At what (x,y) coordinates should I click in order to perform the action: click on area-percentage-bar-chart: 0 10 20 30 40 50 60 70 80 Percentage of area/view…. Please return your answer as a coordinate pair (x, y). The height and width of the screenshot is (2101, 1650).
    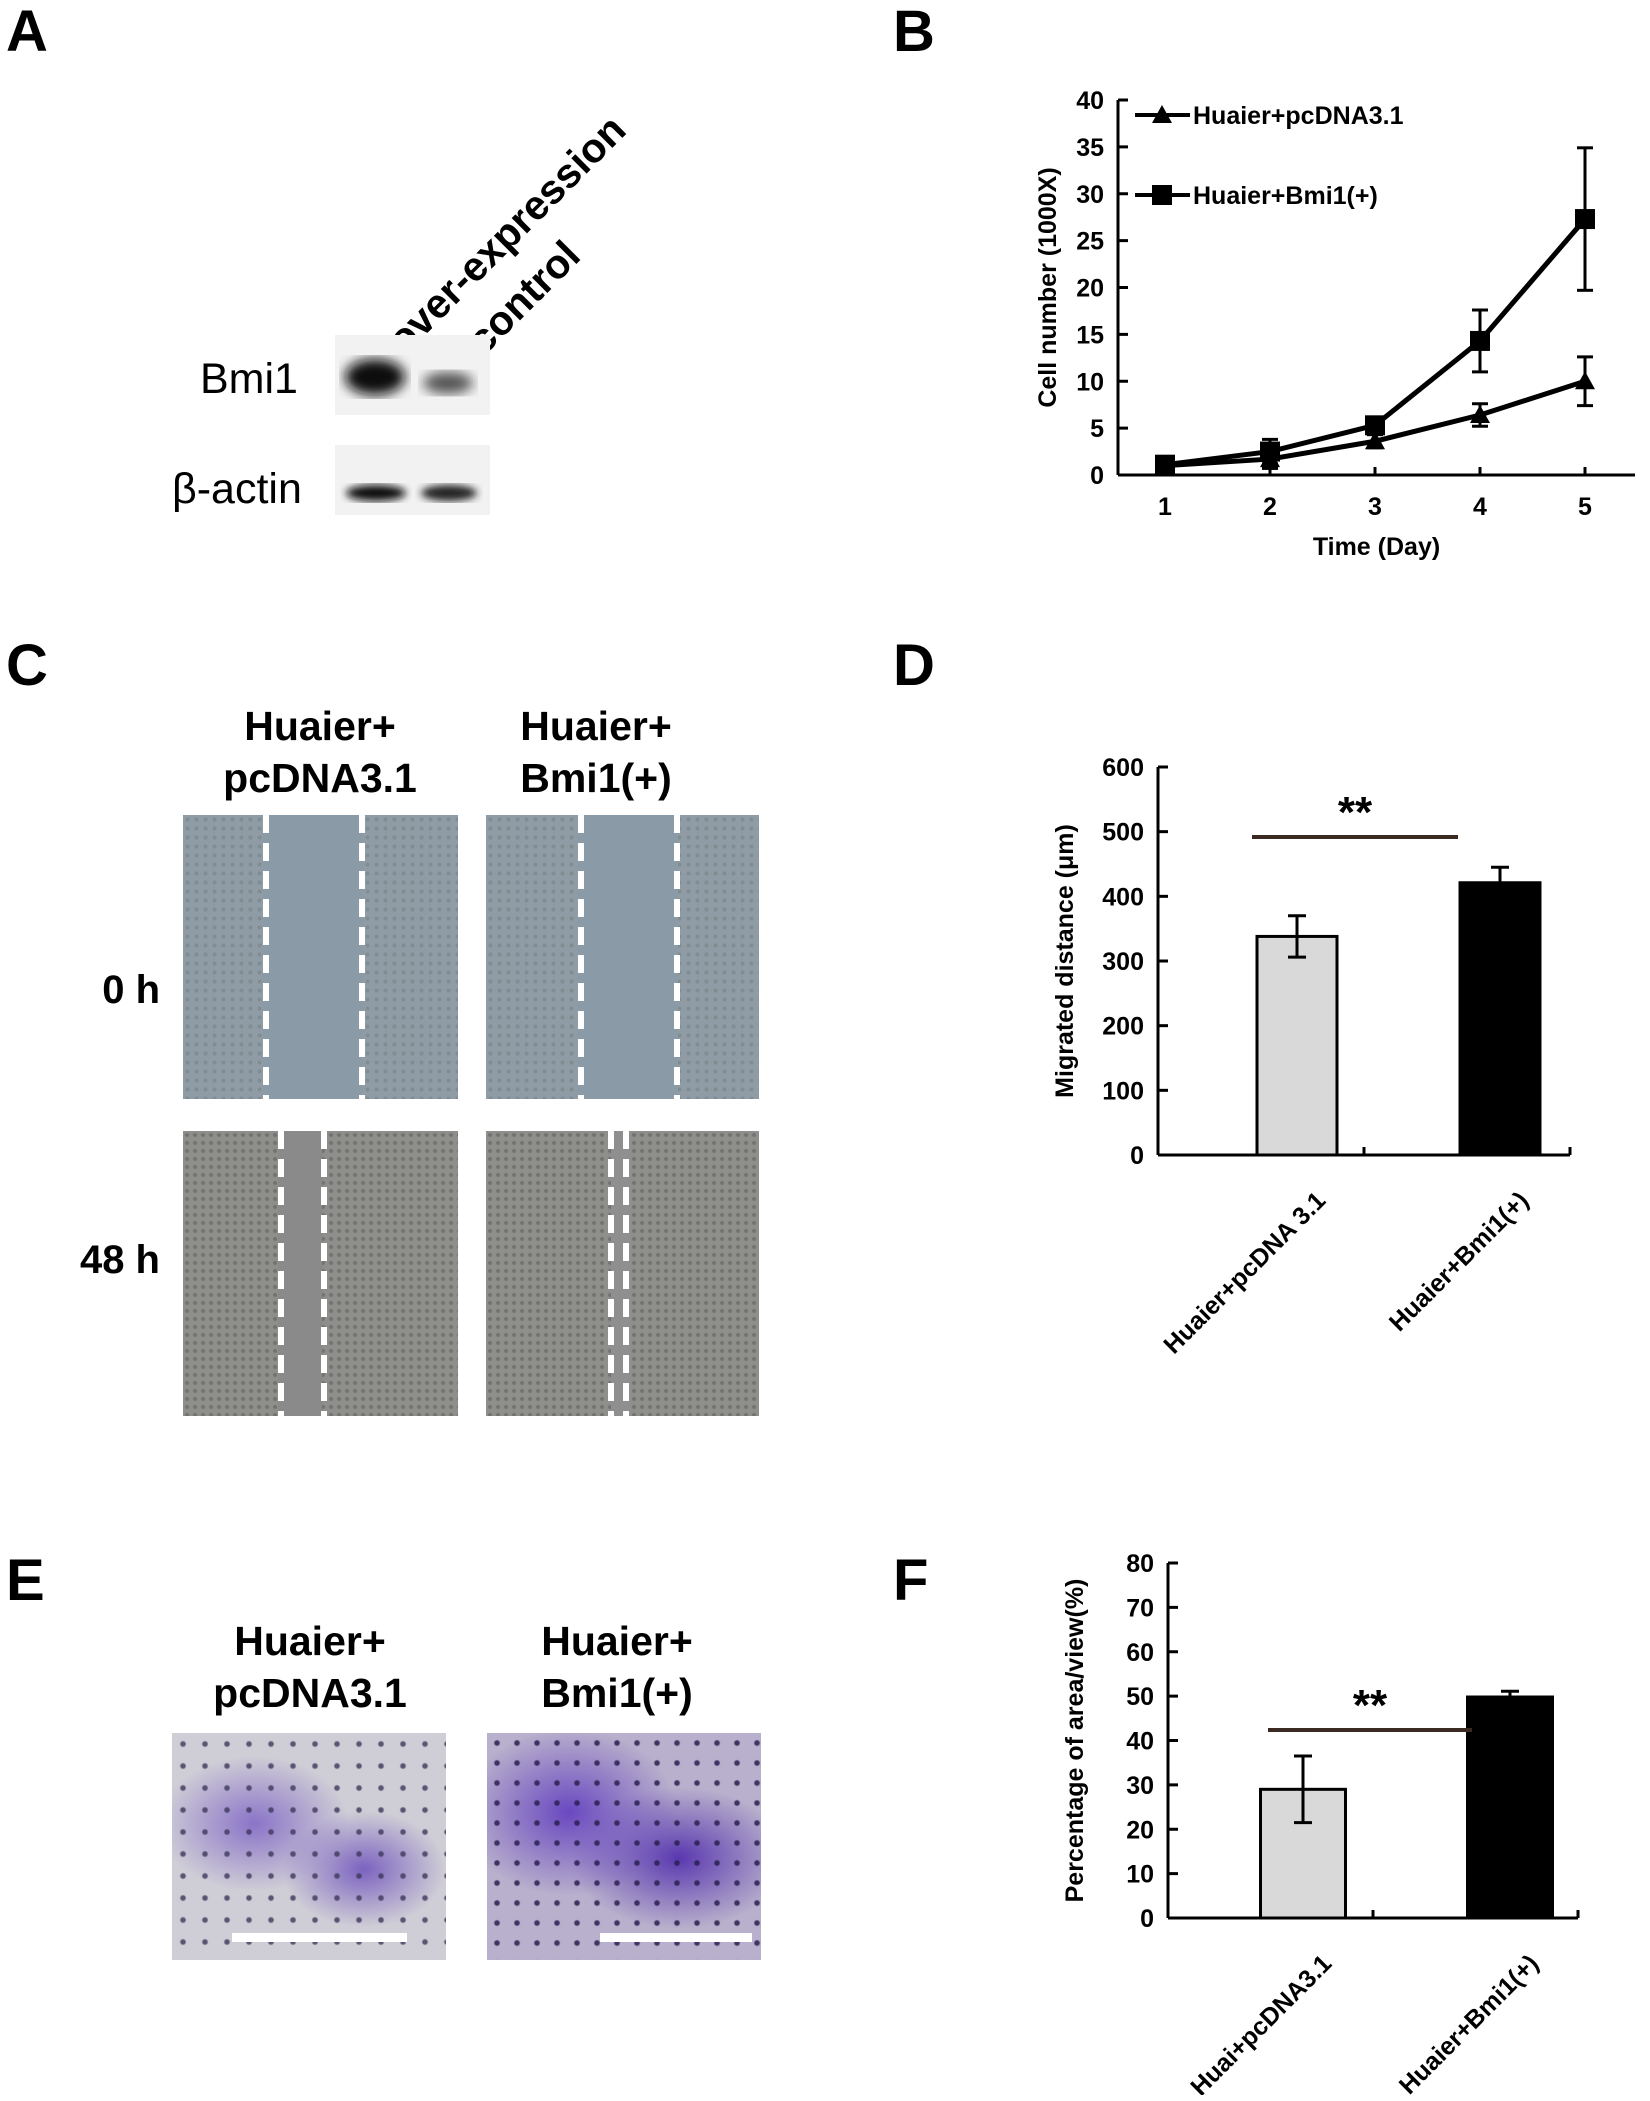
    Looking at the image, I should click on (1320, 1822).